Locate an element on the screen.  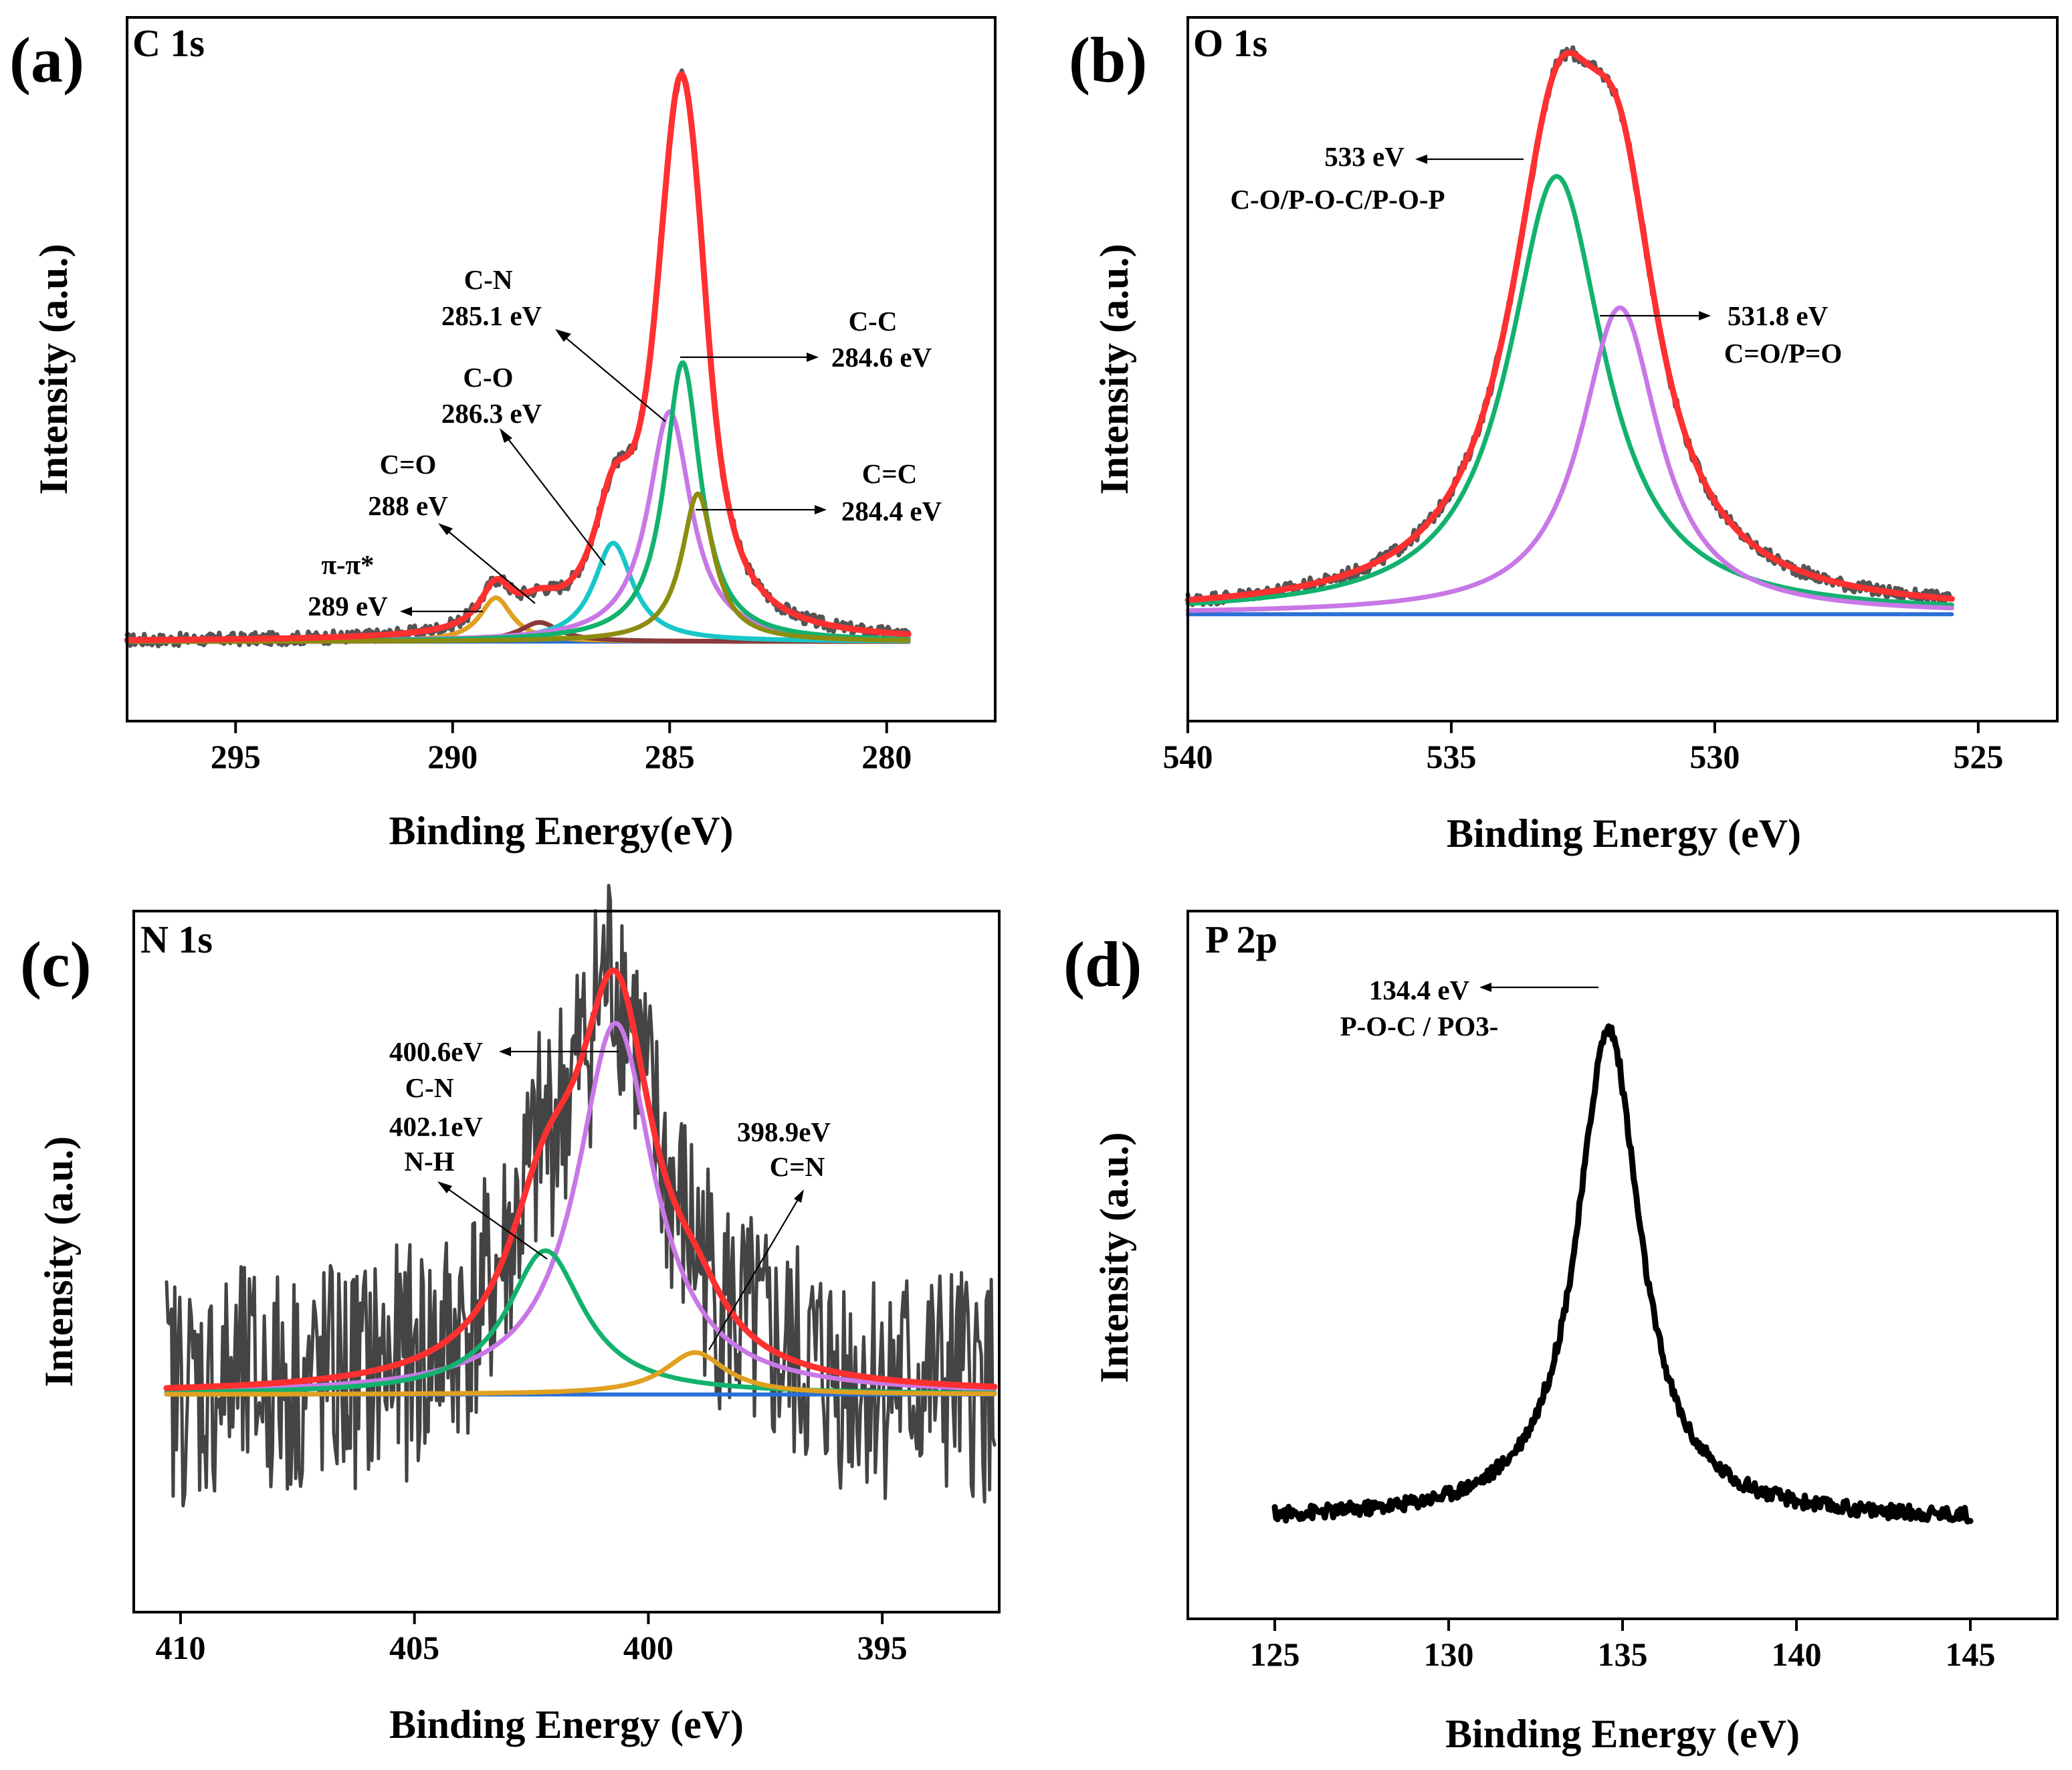
panel-c-tick-label-0: 410 is located at coordinates (180, 1647).